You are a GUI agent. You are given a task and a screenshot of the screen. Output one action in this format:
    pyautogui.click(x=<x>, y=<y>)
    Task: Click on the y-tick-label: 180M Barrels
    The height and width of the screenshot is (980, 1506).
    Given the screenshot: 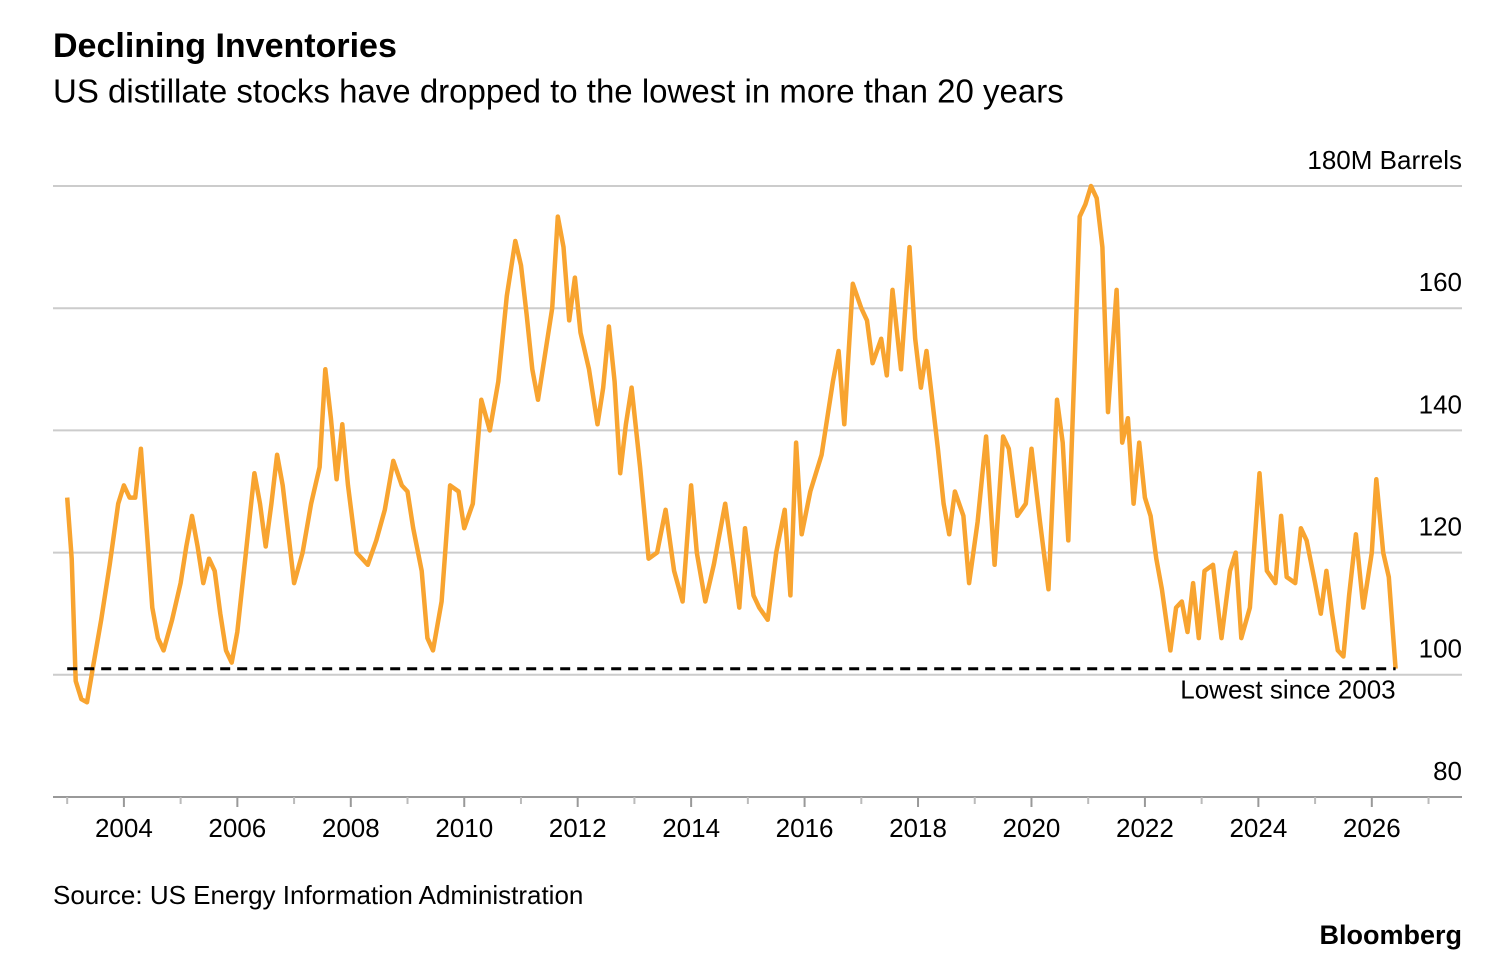 What is the action you would take?
    pyautogui.click(x=1384, y=160)
    